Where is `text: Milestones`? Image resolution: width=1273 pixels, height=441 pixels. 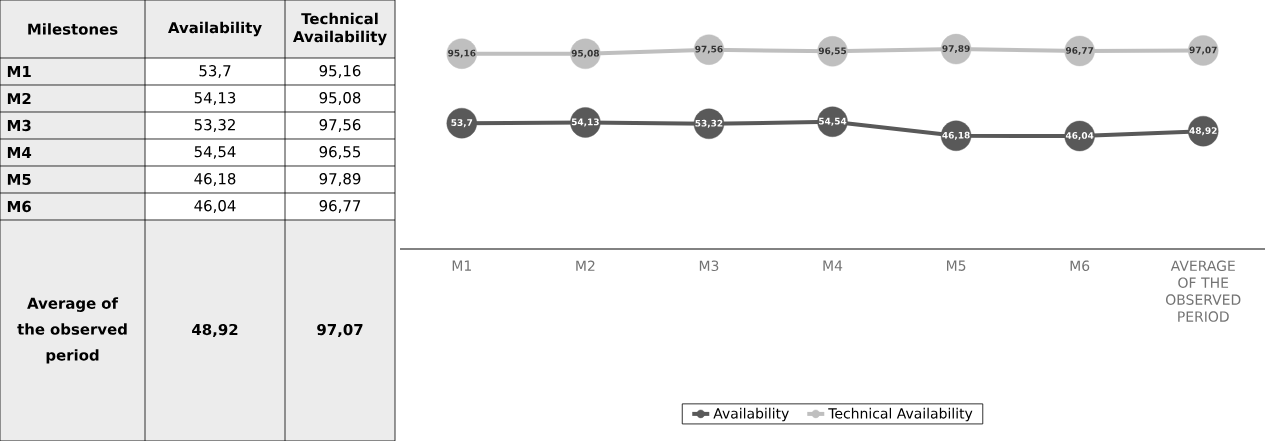 text: Milestones is located at coordinates (73, 29).